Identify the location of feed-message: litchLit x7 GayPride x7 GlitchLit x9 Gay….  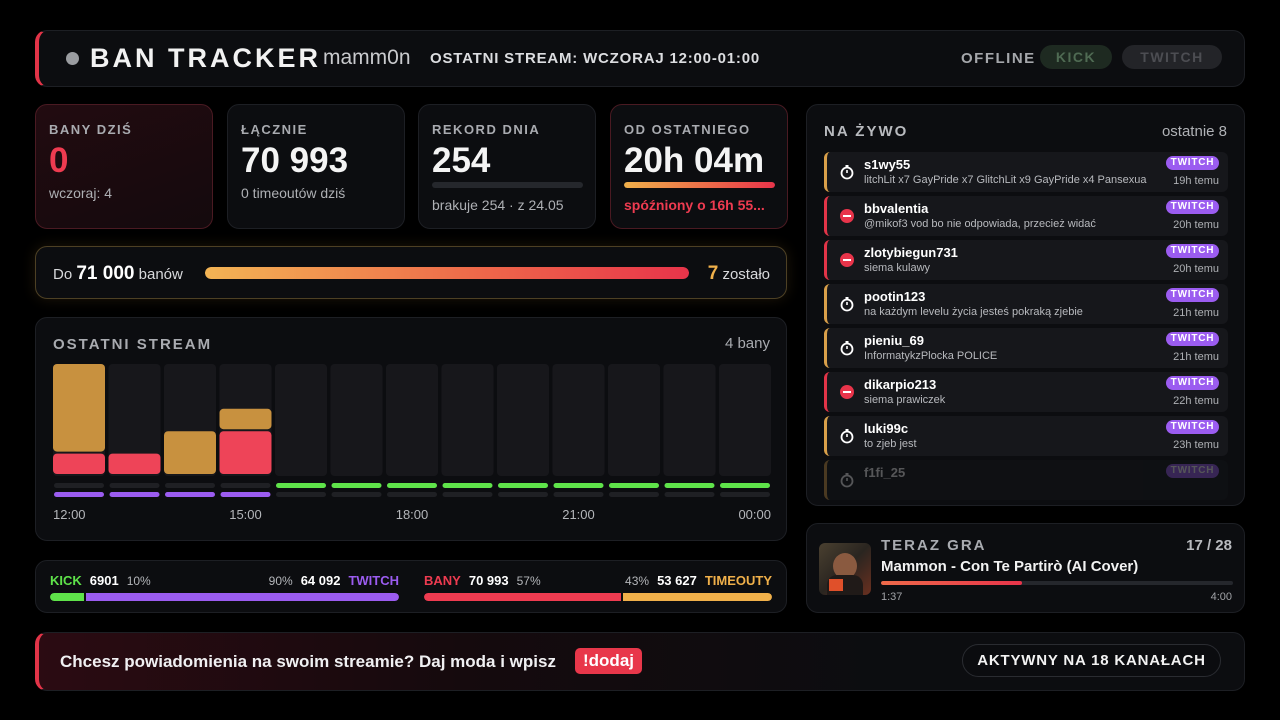
(1005, 180).